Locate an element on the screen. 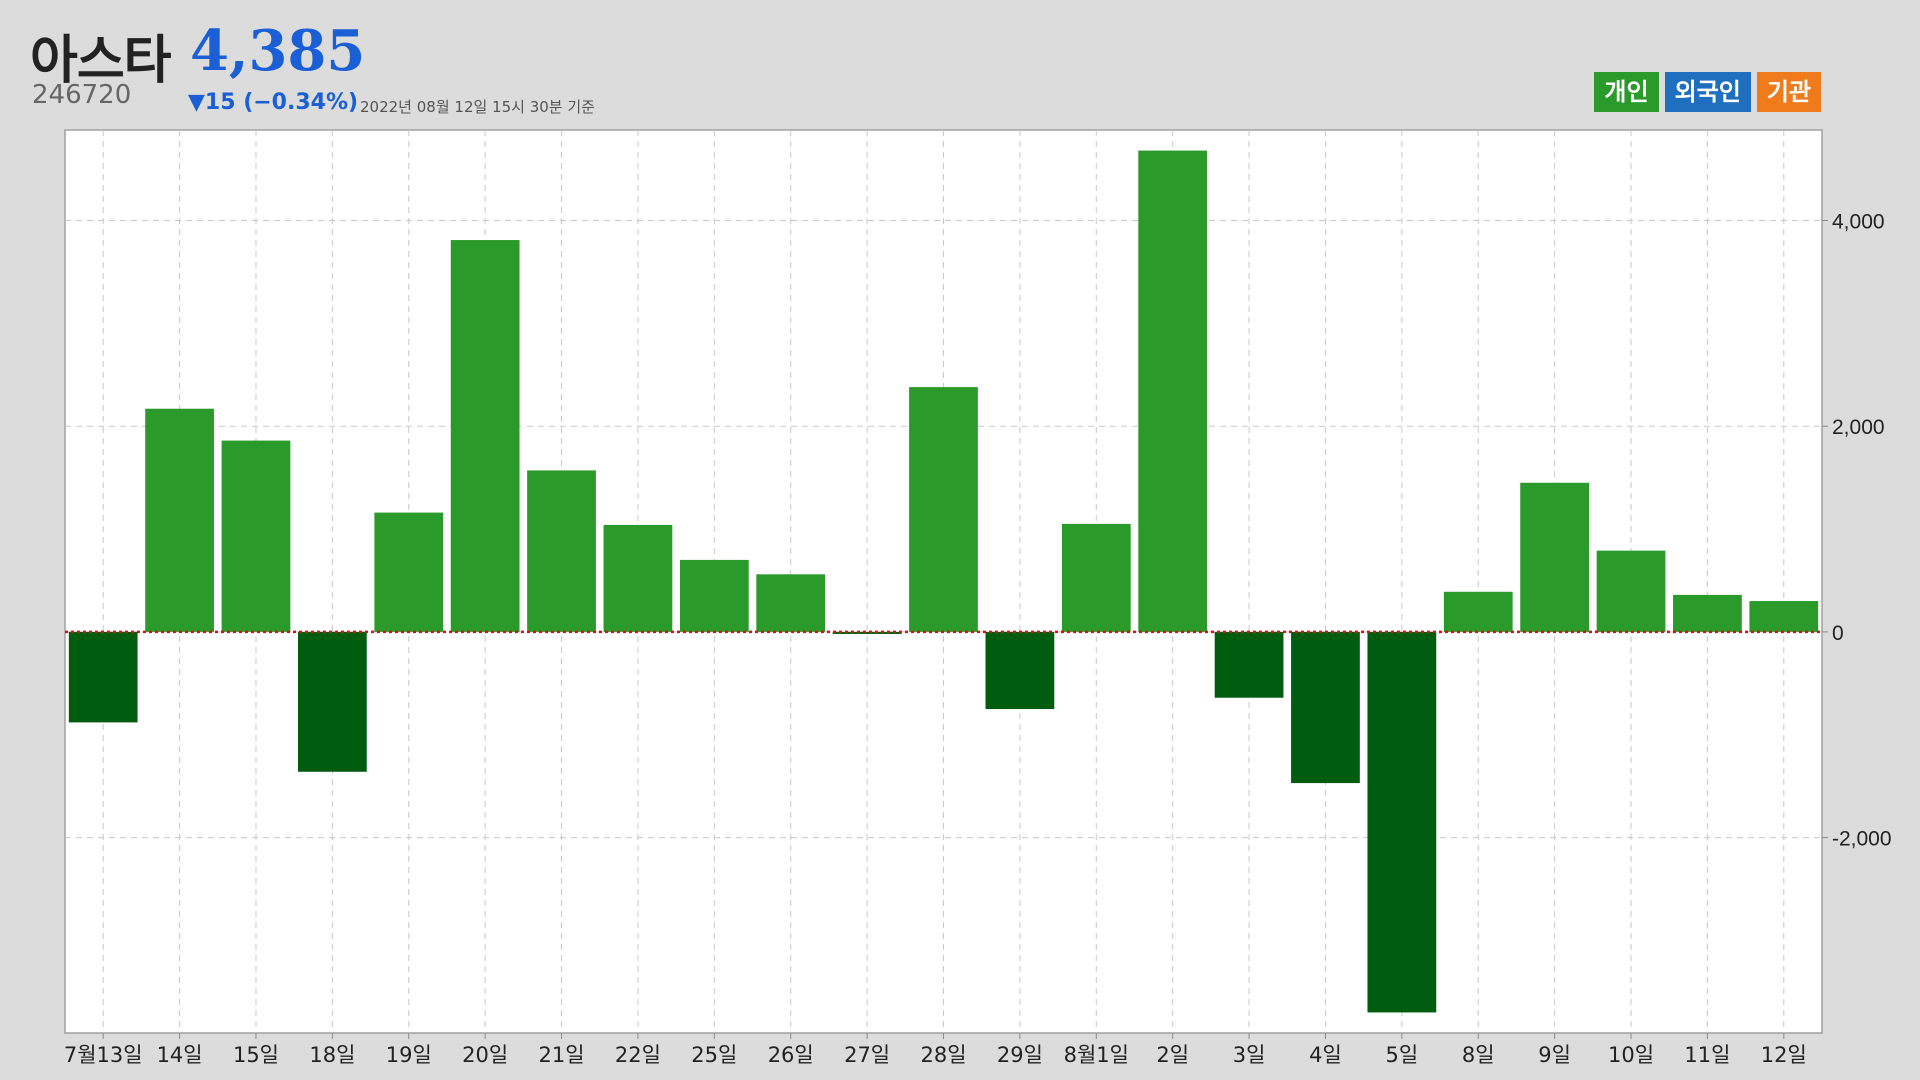 This screenshot has width=1920, height=1080. legend-foreign-button: 외국인 is located at coordinates (1707, 92).